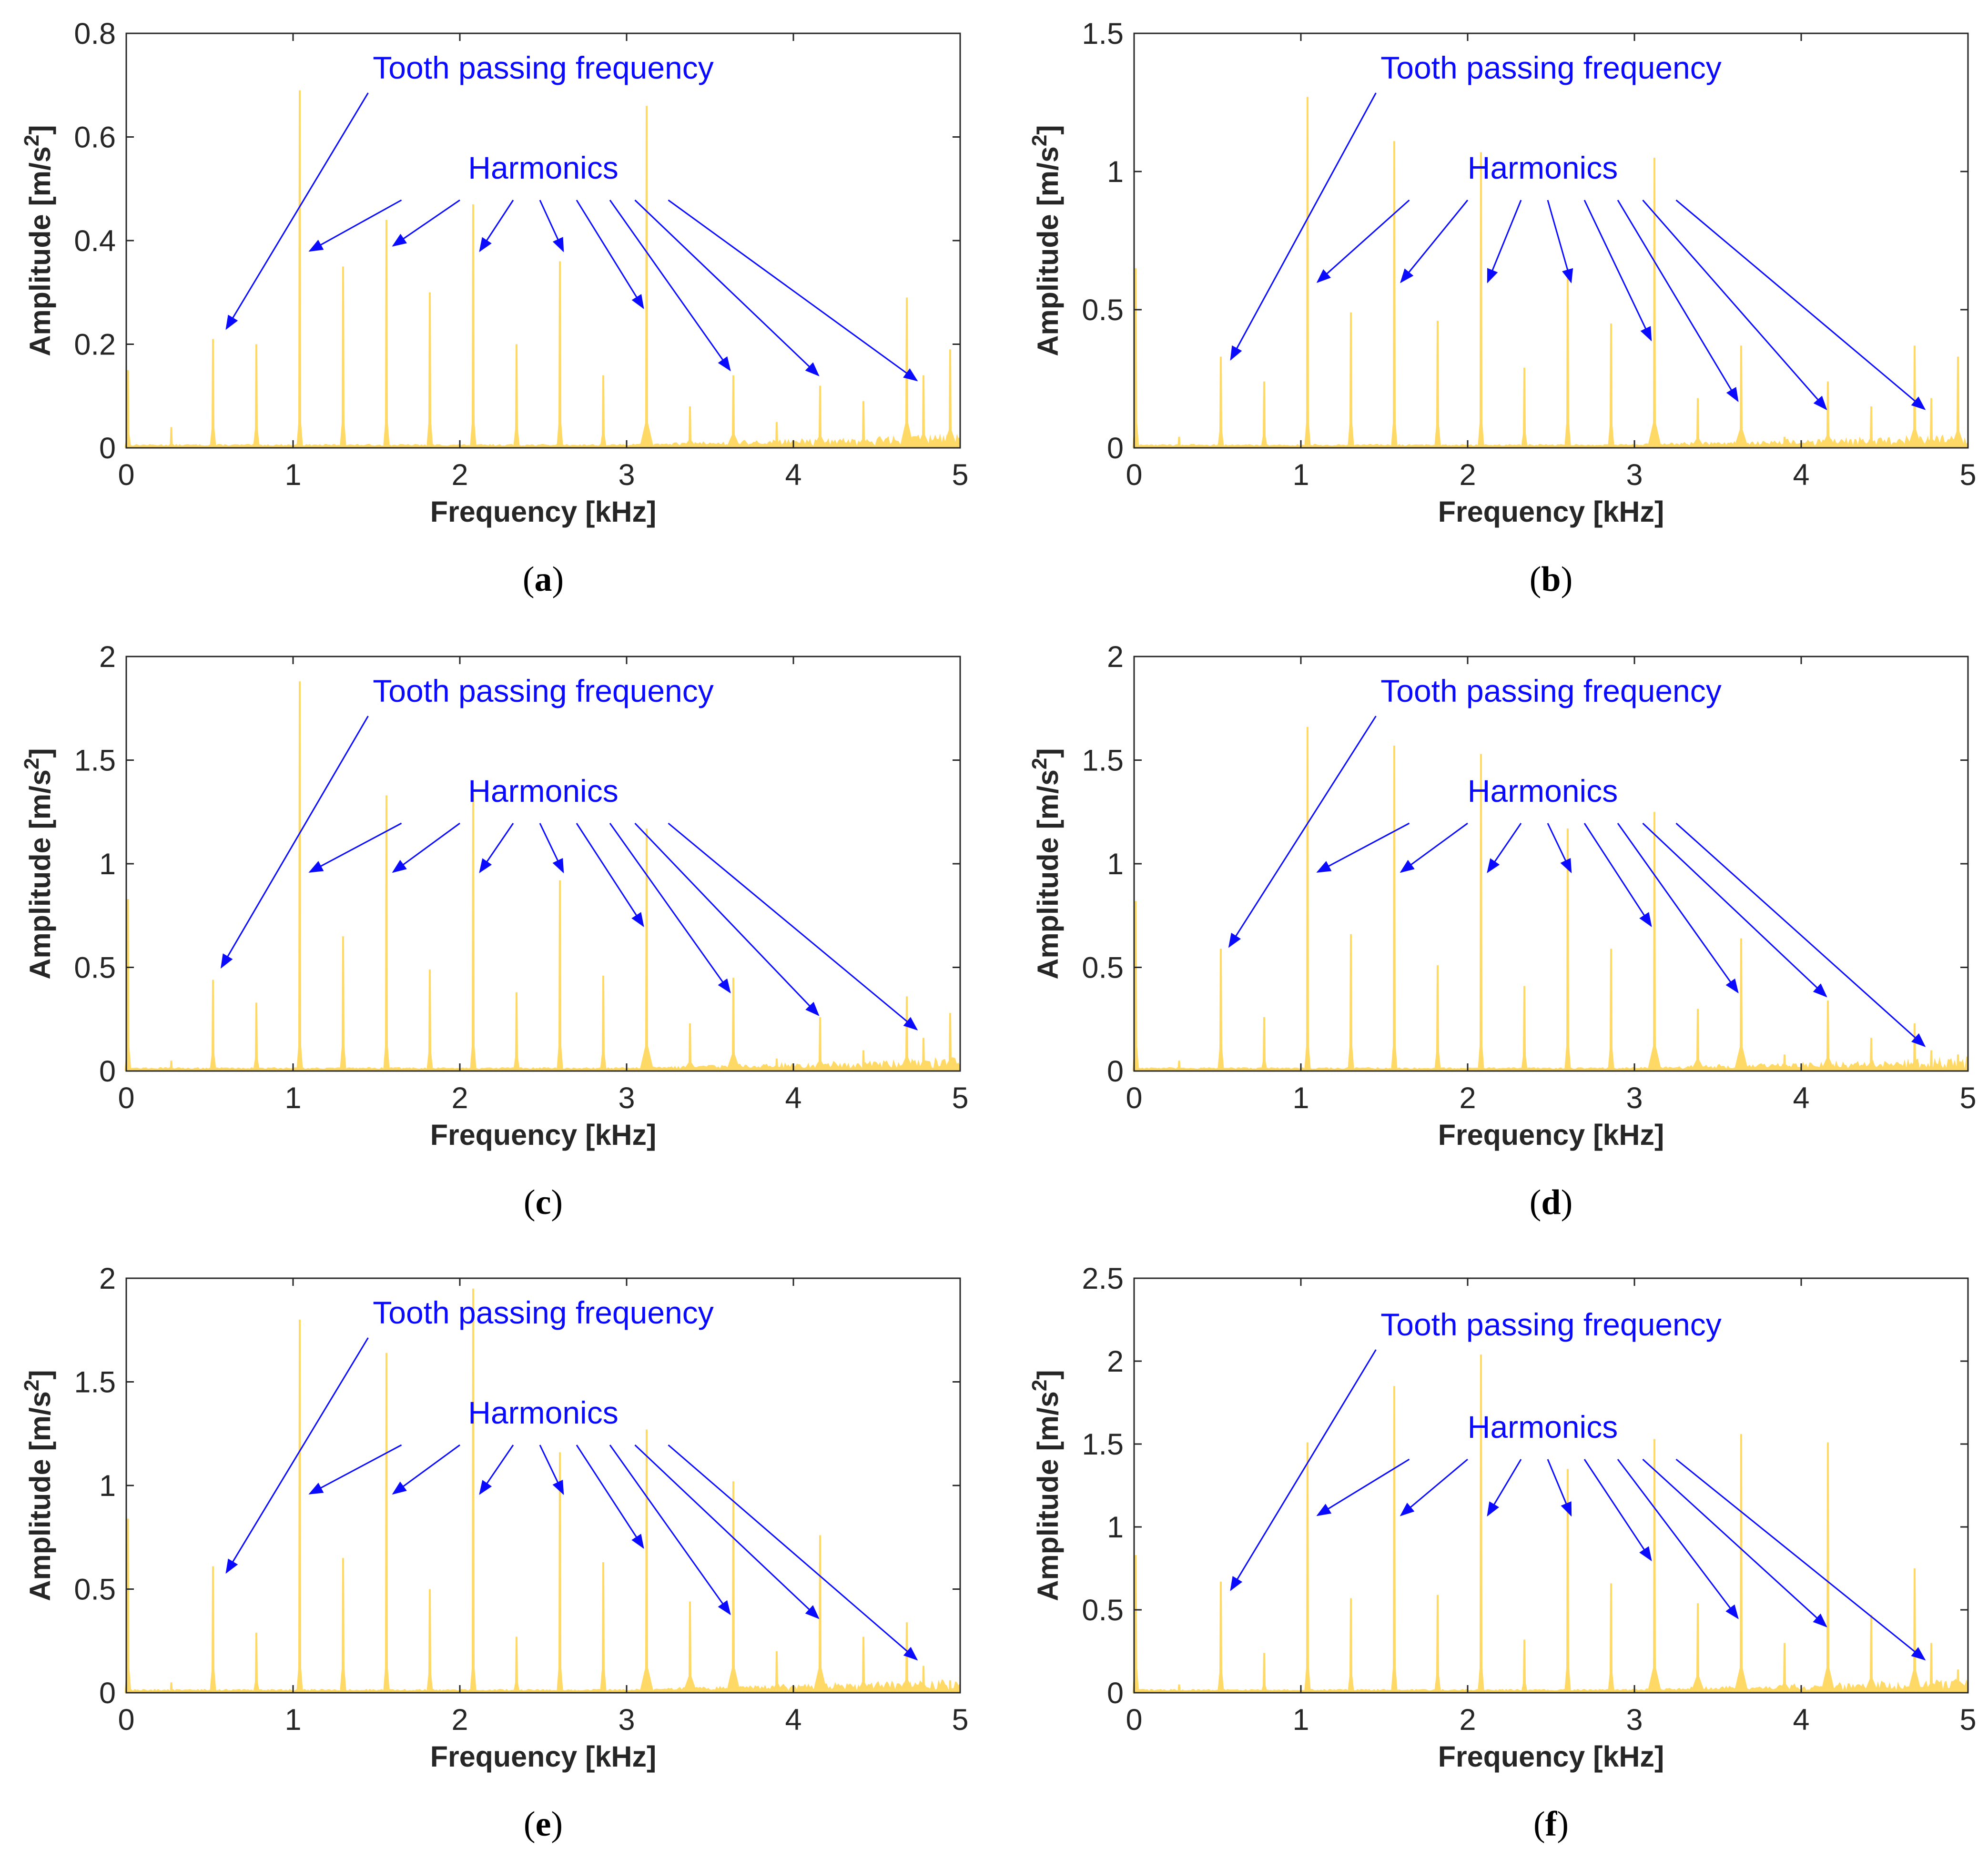  I want to click on y-tick-label: 0, so click(107, 448).